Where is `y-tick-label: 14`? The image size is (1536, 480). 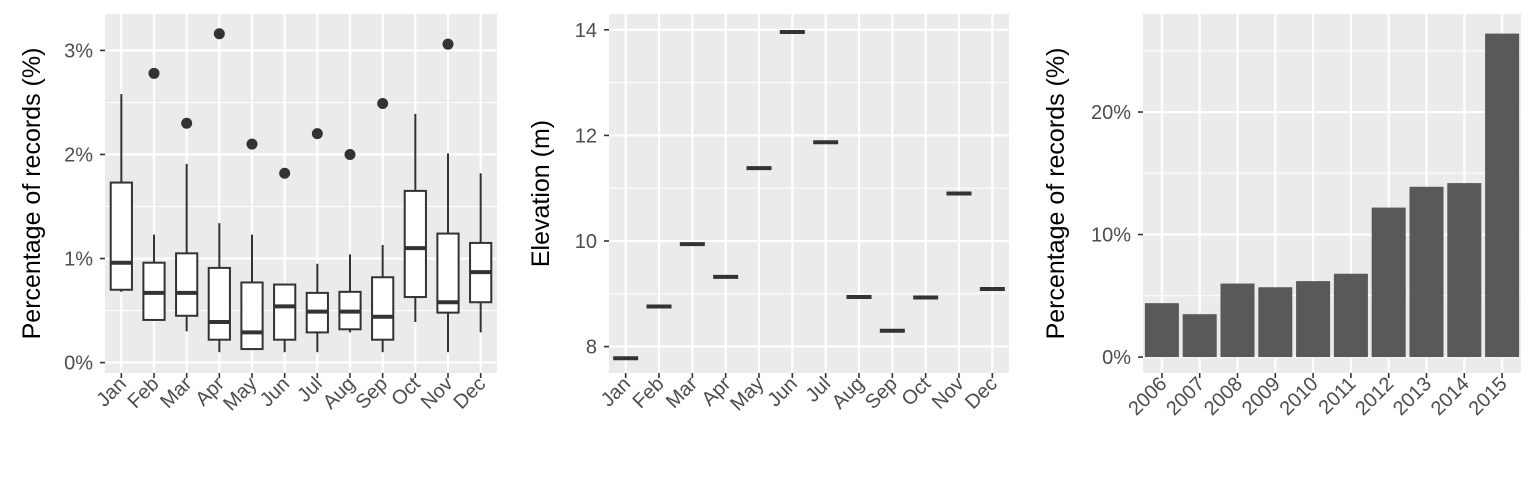
y-tick-label: 14 is located at coordinates (586, 31).